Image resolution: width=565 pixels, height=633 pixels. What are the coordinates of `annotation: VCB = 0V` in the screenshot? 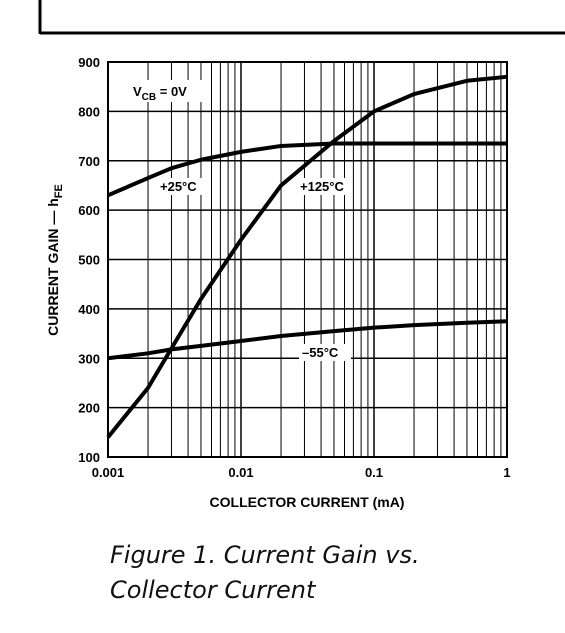 It's located at (160, 93).